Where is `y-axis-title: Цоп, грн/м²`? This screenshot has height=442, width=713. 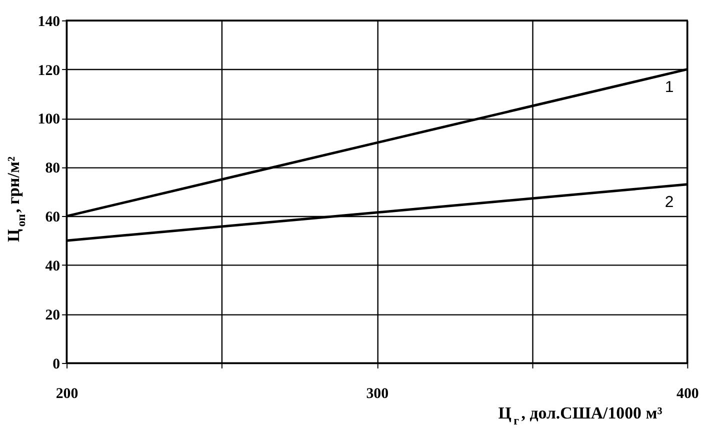 y-axis-title: Цоп, грн/м² is located at coordinates (16, 199).